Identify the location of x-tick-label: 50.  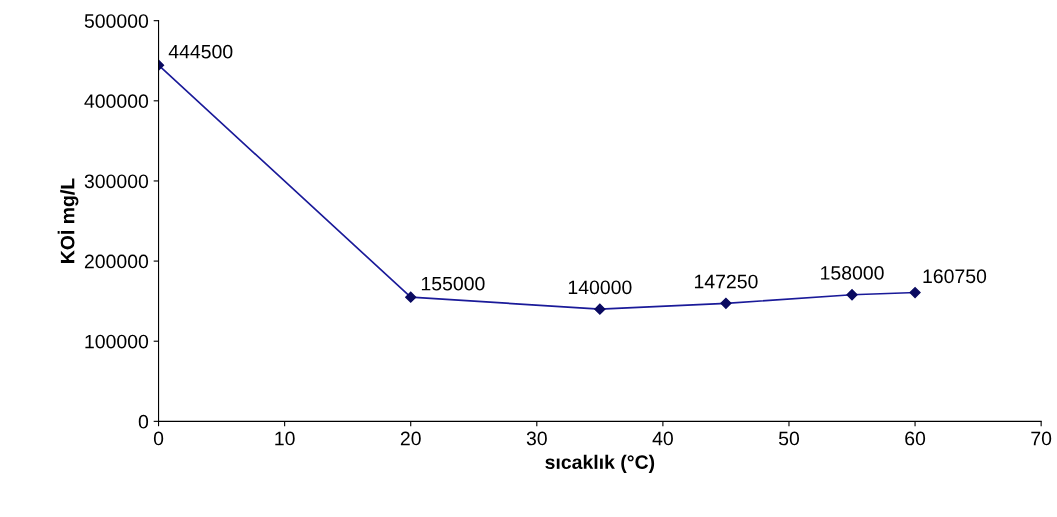
(789, 438).